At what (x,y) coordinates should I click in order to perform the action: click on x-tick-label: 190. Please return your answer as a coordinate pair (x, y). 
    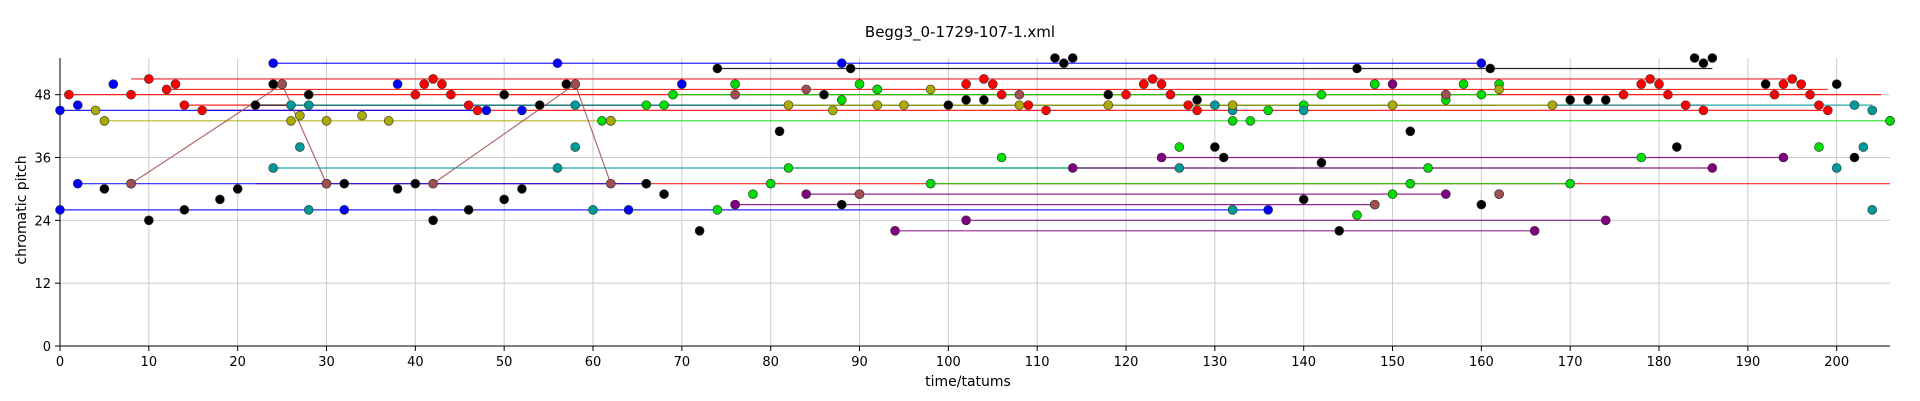
    Looking at the image, I should click on (1747, 362).